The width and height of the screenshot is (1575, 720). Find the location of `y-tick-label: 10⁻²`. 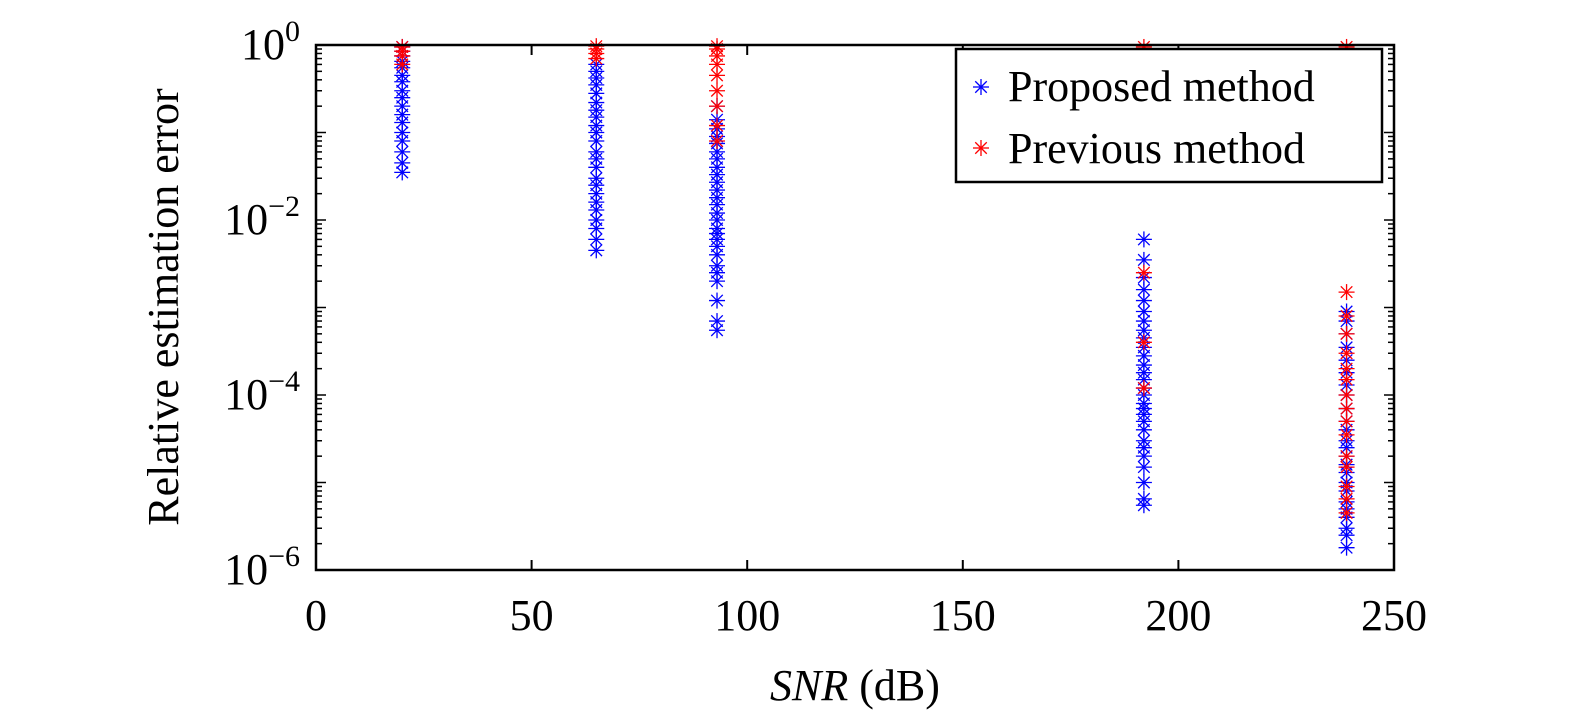

y-tick-label: 10⁻² is located at coordinates (262, 217).